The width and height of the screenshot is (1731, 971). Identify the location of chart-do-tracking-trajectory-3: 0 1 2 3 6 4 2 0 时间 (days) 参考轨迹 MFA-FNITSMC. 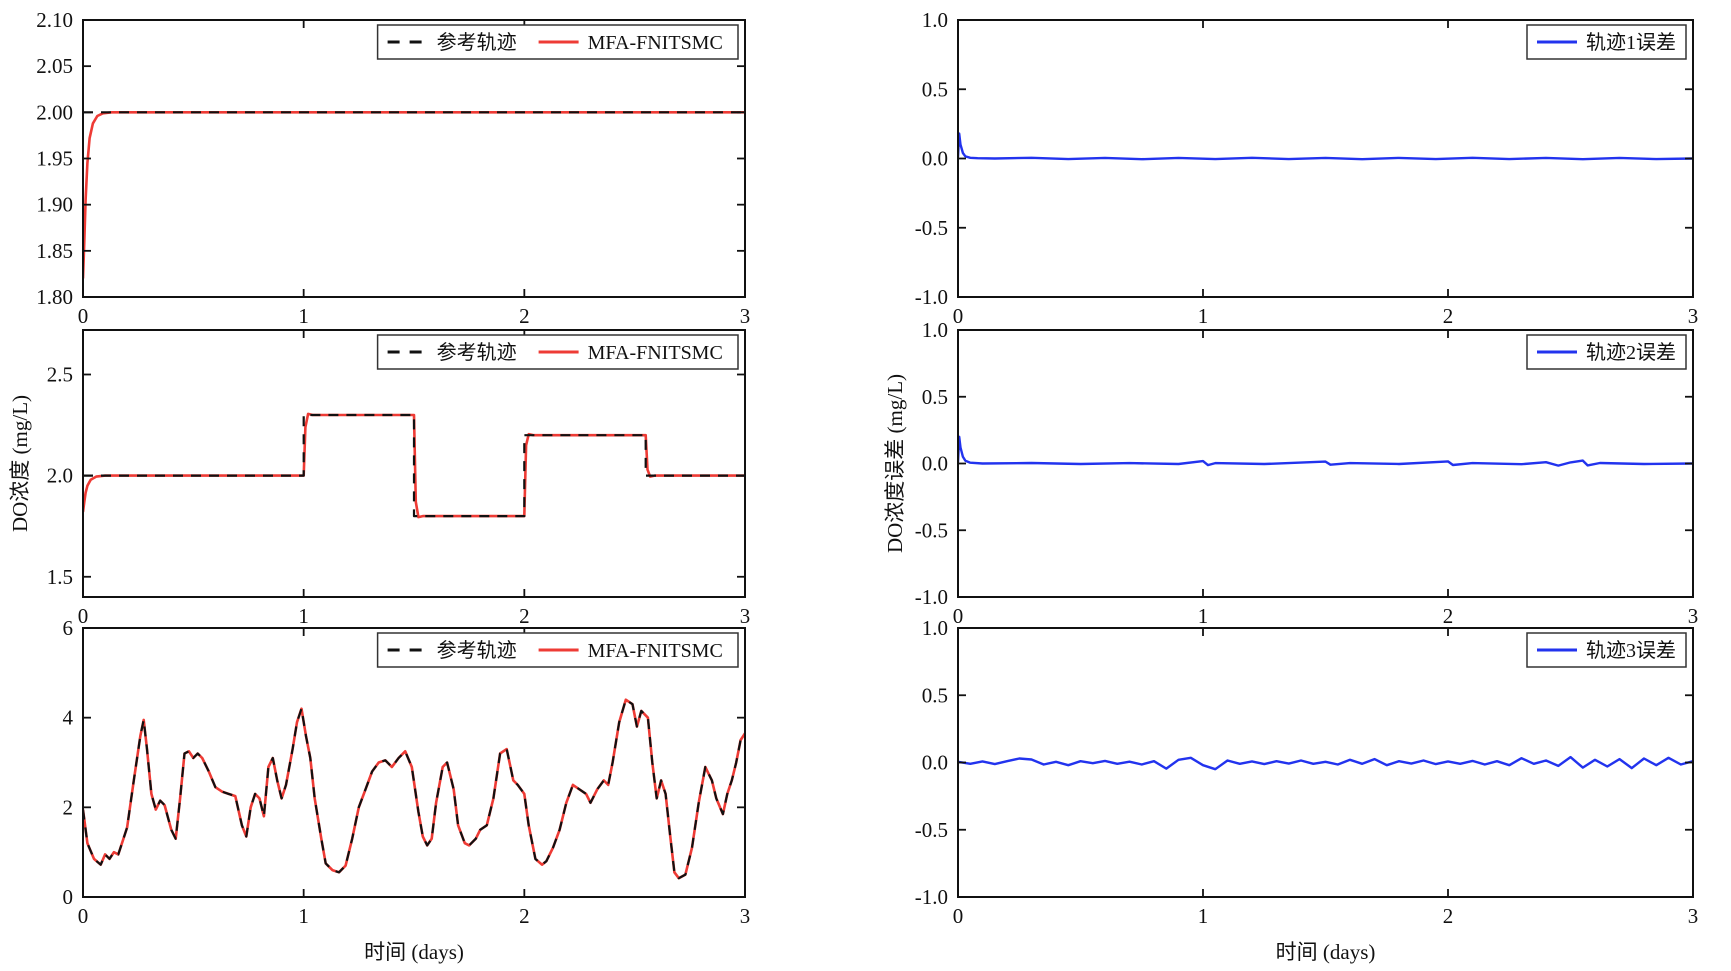
(407, 790).